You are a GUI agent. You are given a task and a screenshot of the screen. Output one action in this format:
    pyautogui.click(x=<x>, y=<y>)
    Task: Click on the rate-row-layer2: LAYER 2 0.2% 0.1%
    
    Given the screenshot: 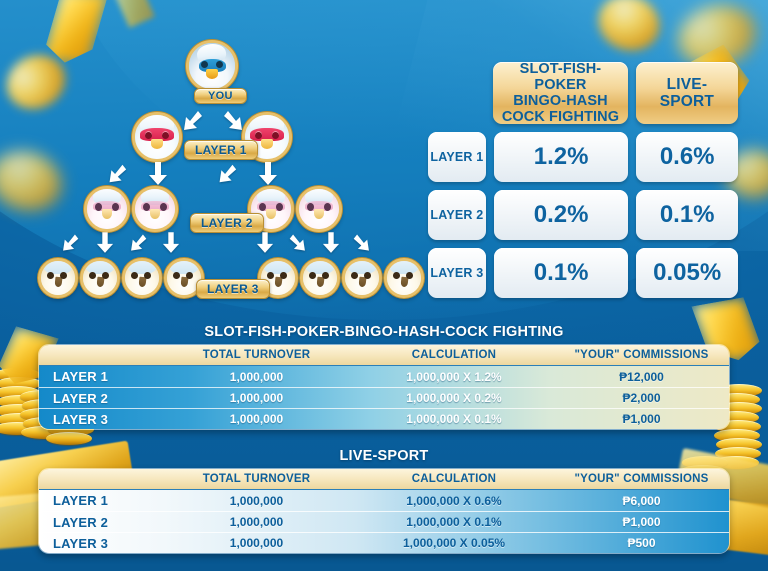 What is the action you would take?
    pyautogui.click(x=583, y=215)
    